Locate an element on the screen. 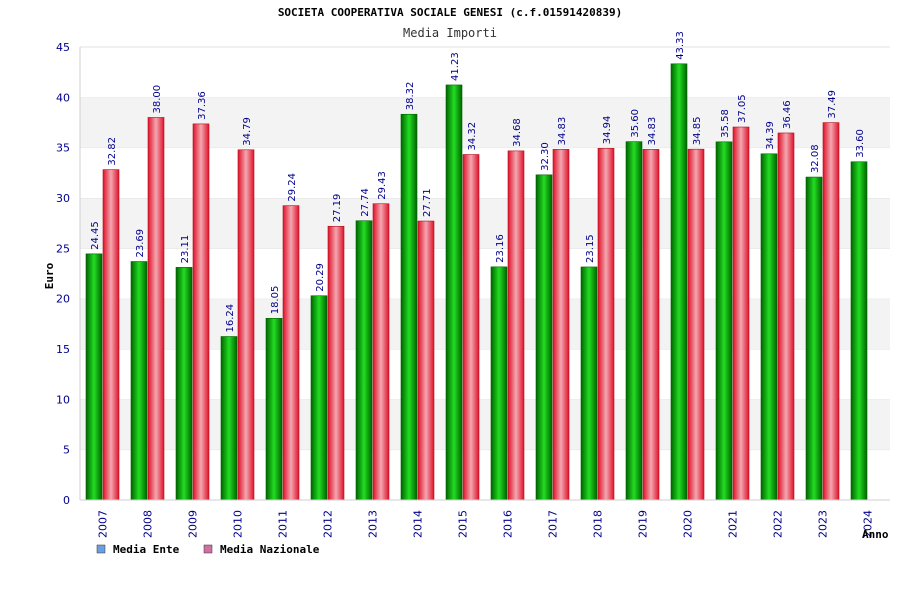 This screenshot has width=900, height=600. data-label: 16.24 is located at coordinates (230, 318).